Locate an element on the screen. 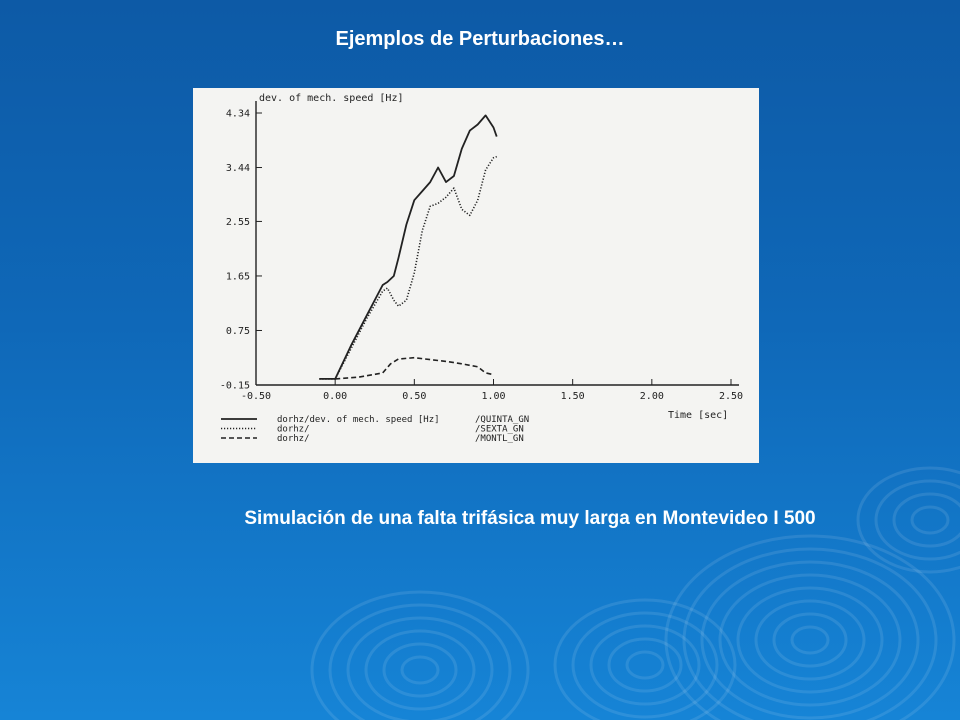 The width and height of the screenshot is (960, 720). y-tick-label: 0.75 is located at coordinates (238, 331).